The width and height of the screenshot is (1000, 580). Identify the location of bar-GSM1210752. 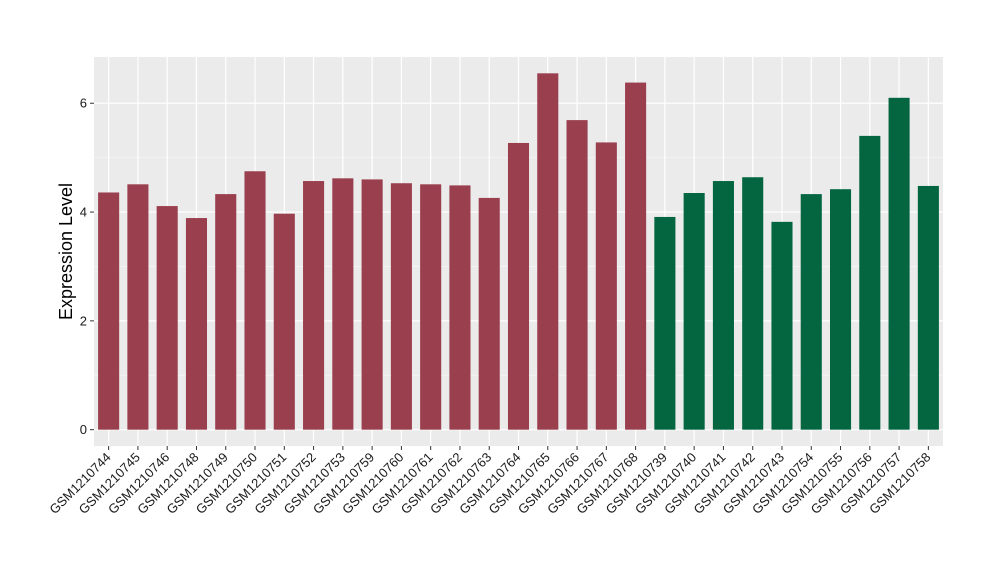
(314, 305).